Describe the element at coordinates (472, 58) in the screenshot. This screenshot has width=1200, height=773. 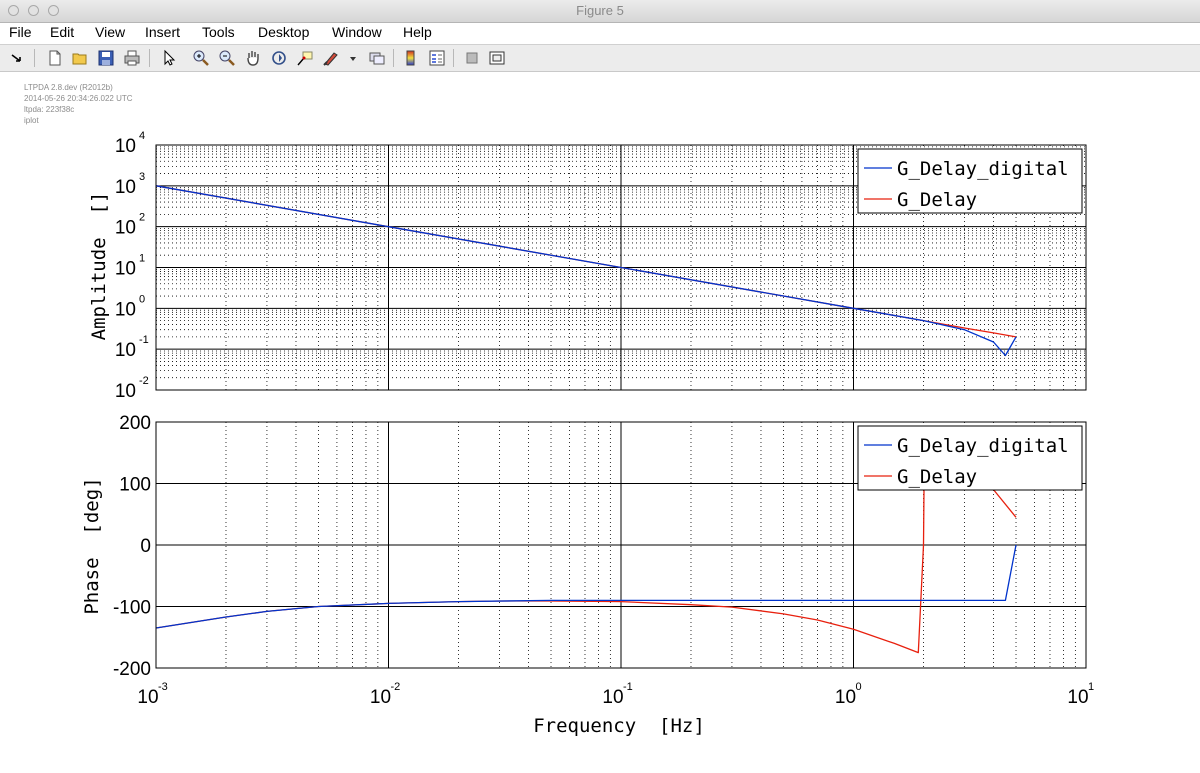
I see `hide-plot-tools-icon` at that location.